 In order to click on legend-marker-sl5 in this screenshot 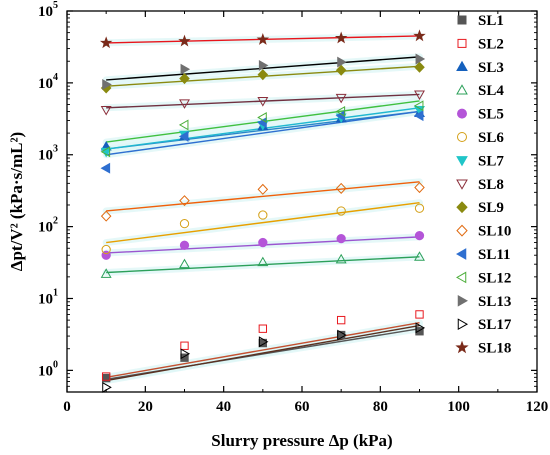, I will do `click(462, 113)`.